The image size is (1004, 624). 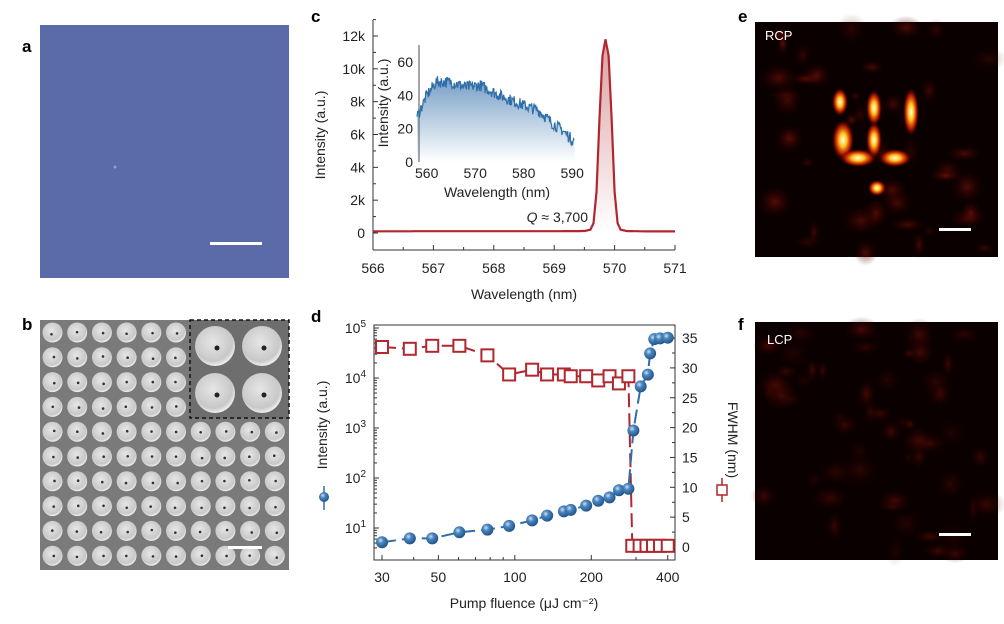 What do you see at coordinates (361, 233) in the screenshot?
I see `y-tick-label: 0` at bounding box center [361, 233].